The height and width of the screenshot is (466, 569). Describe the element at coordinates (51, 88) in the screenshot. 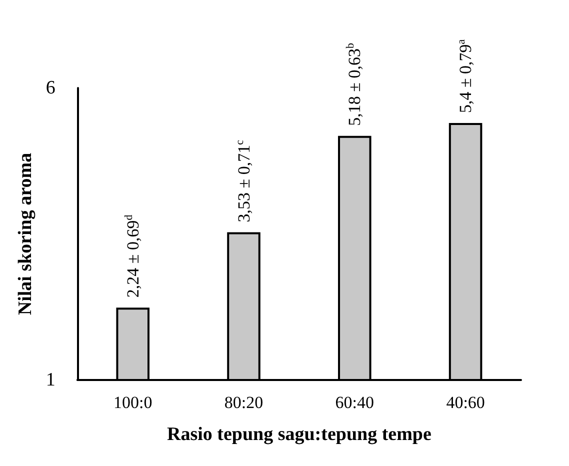

I see `y-tick-label: 6` at that location.